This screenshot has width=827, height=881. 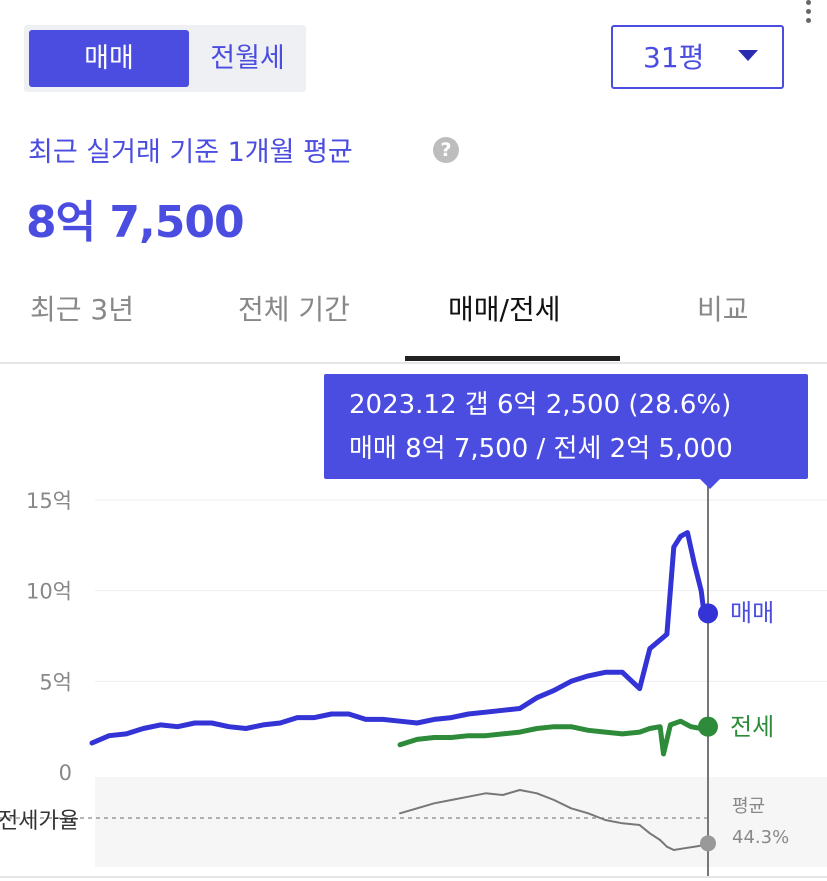 What do you see at coordinates (752, 613) in the screenshot?
I see `sale-end-label: 매매` at bounding box center [752, 613].